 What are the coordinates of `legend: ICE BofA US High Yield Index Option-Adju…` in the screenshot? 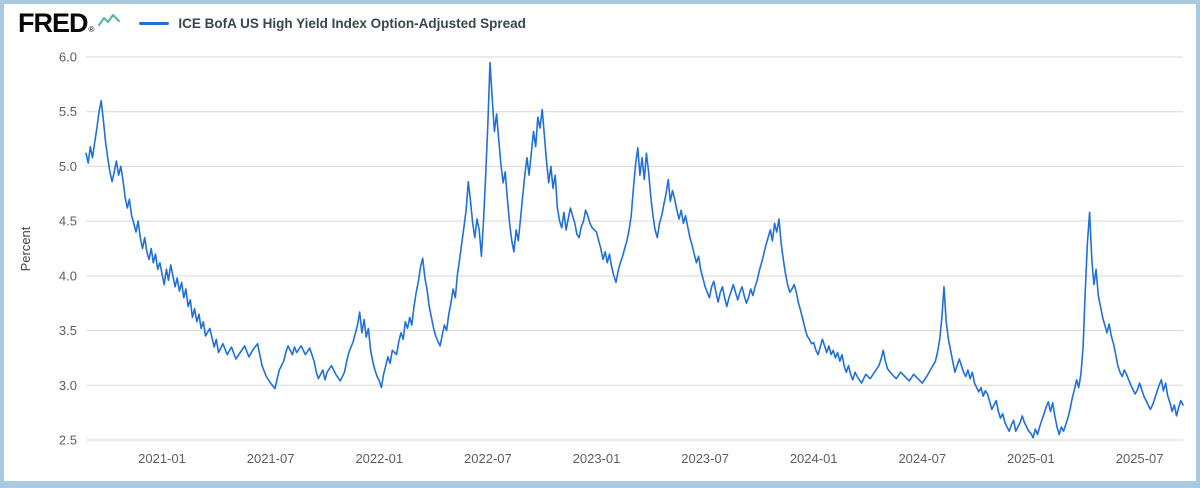 It's located at (332, 23).